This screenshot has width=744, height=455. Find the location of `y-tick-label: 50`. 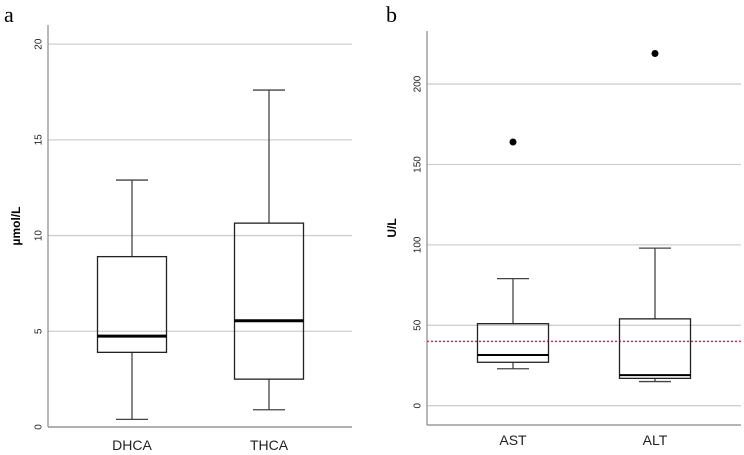

y-tick-label: 50 is located at coordinates (418, 325).